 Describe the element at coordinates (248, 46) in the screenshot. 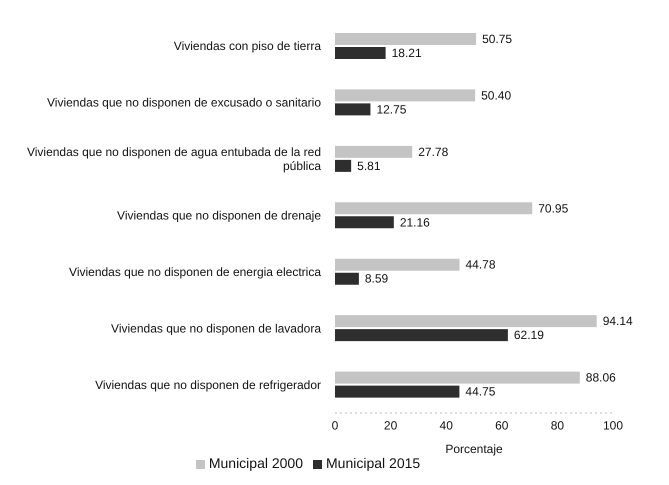

I see `y-tick-label: Viviendas con piso de tierra` at that location.